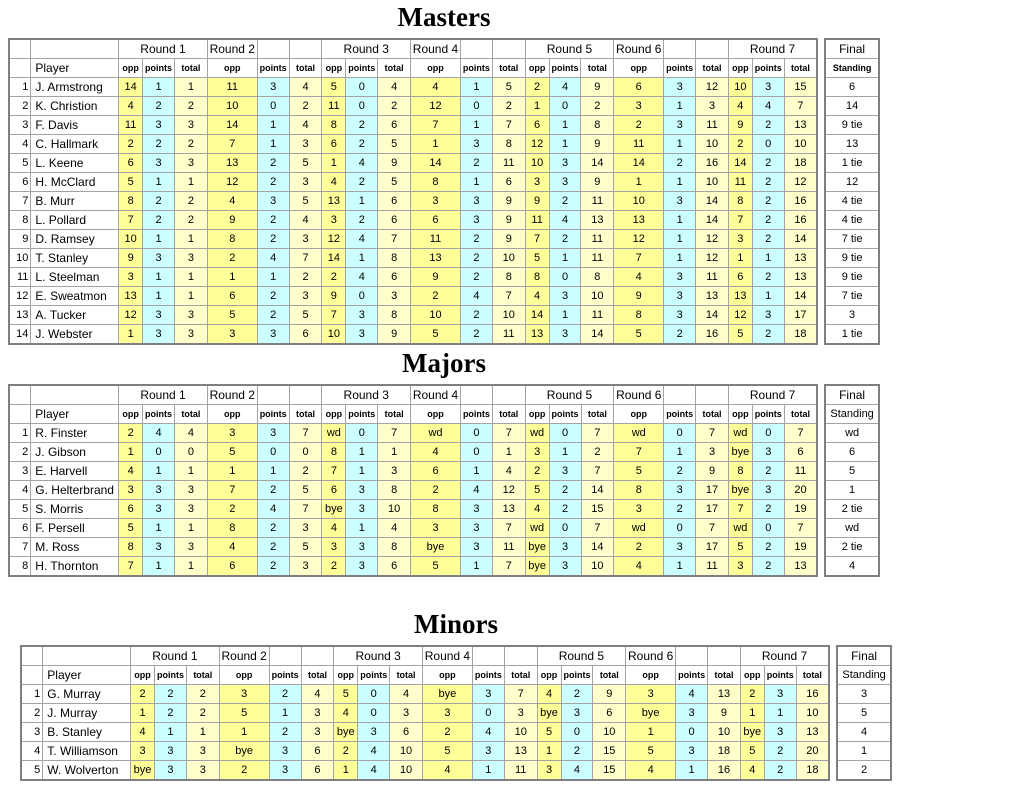 Image resolution: width=1024 pixels, height=796 pixels. I want to click on total-cell: 5, so click(305, 547).